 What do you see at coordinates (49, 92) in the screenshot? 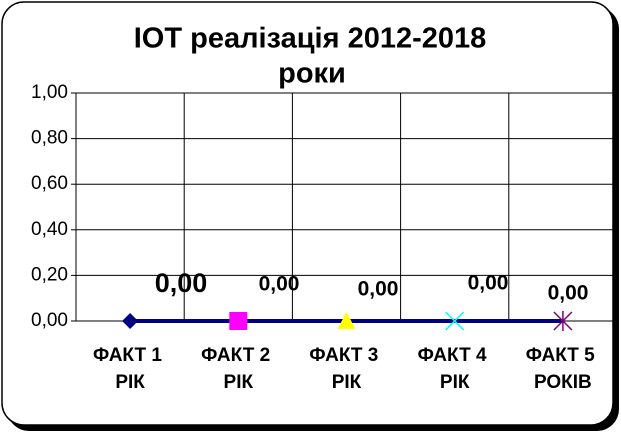
I see `y-tick-label: 1,00` at bounding box center [49, 92].